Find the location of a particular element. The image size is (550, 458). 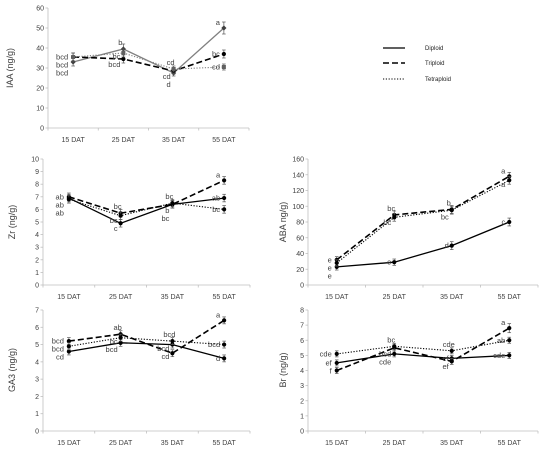

legend-label: Tetraploid is located at coordinates (438, 80).